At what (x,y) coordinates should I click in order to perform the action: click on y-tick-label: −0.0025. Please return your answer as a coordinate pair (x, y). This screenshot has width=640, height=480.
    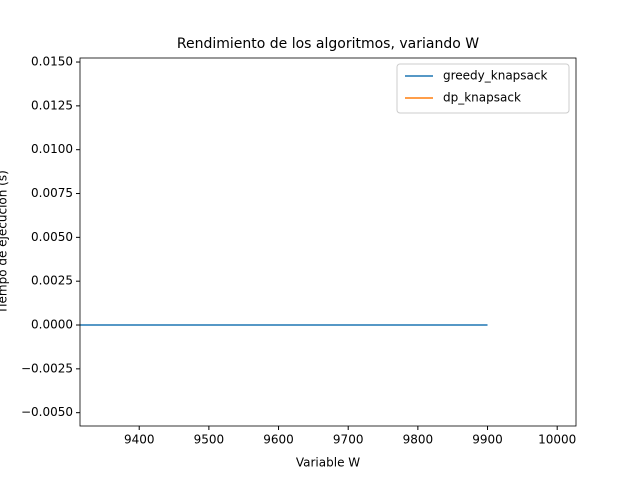
    Looking at the image, I should click on (47, 368).